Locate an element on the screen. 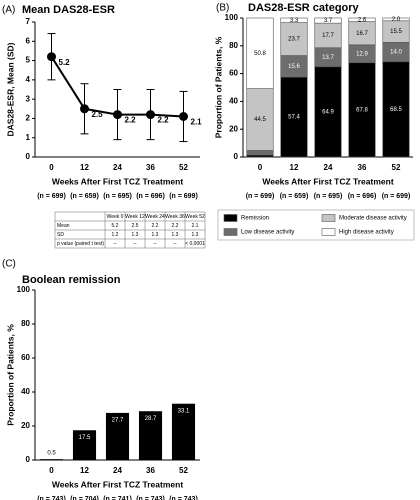  point is located at coordinates (51, 57).